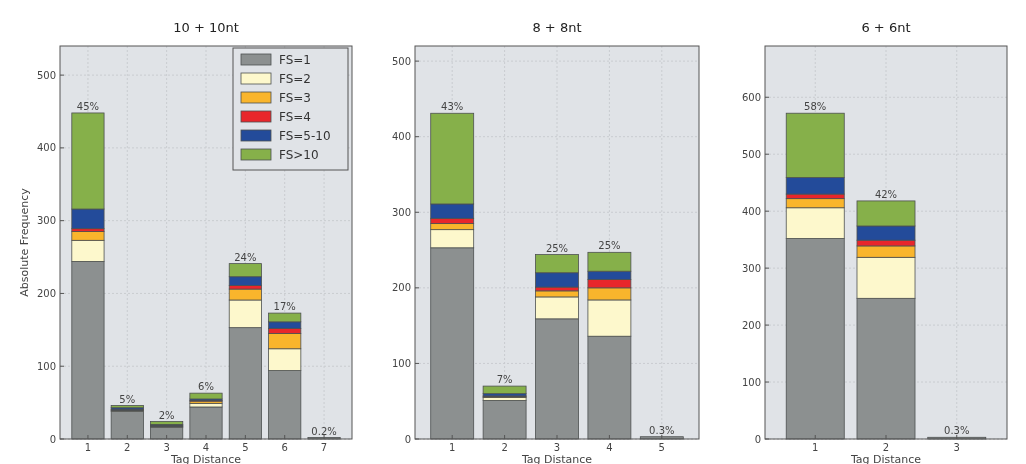 Image resolution: width=1026 pixels, height=464 pixels. Describe the element at coordinates (886, 27) in the screenshot. I see `chart-title: 6 + 6nt` at that location.